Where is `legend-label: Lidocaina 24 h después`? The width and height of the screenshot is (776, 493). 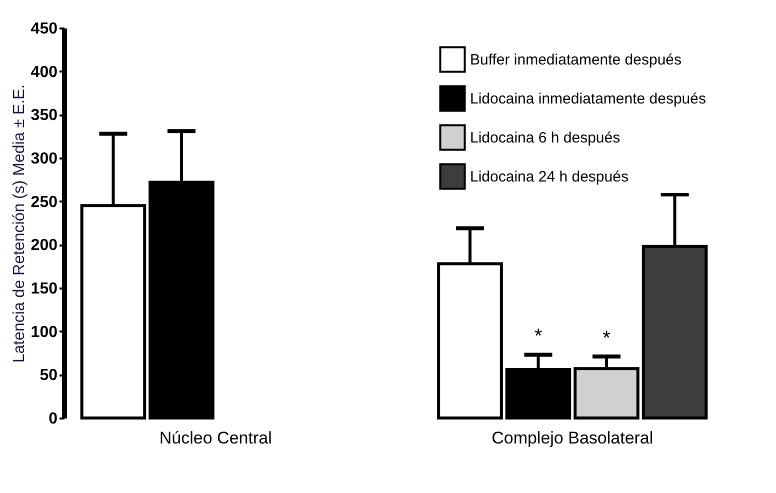 legend-label: Lidocaina 24 h después is located at coordinates (549, 177).